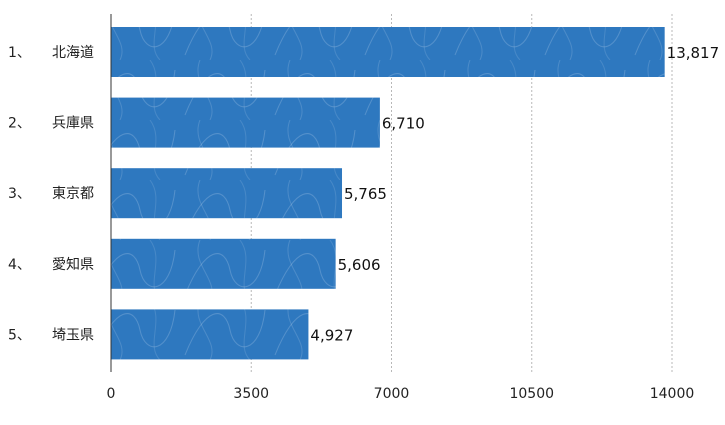 The width and height of the screenshot is (725, 425). I want to click on value-label: 5,765, so click(365, 194).